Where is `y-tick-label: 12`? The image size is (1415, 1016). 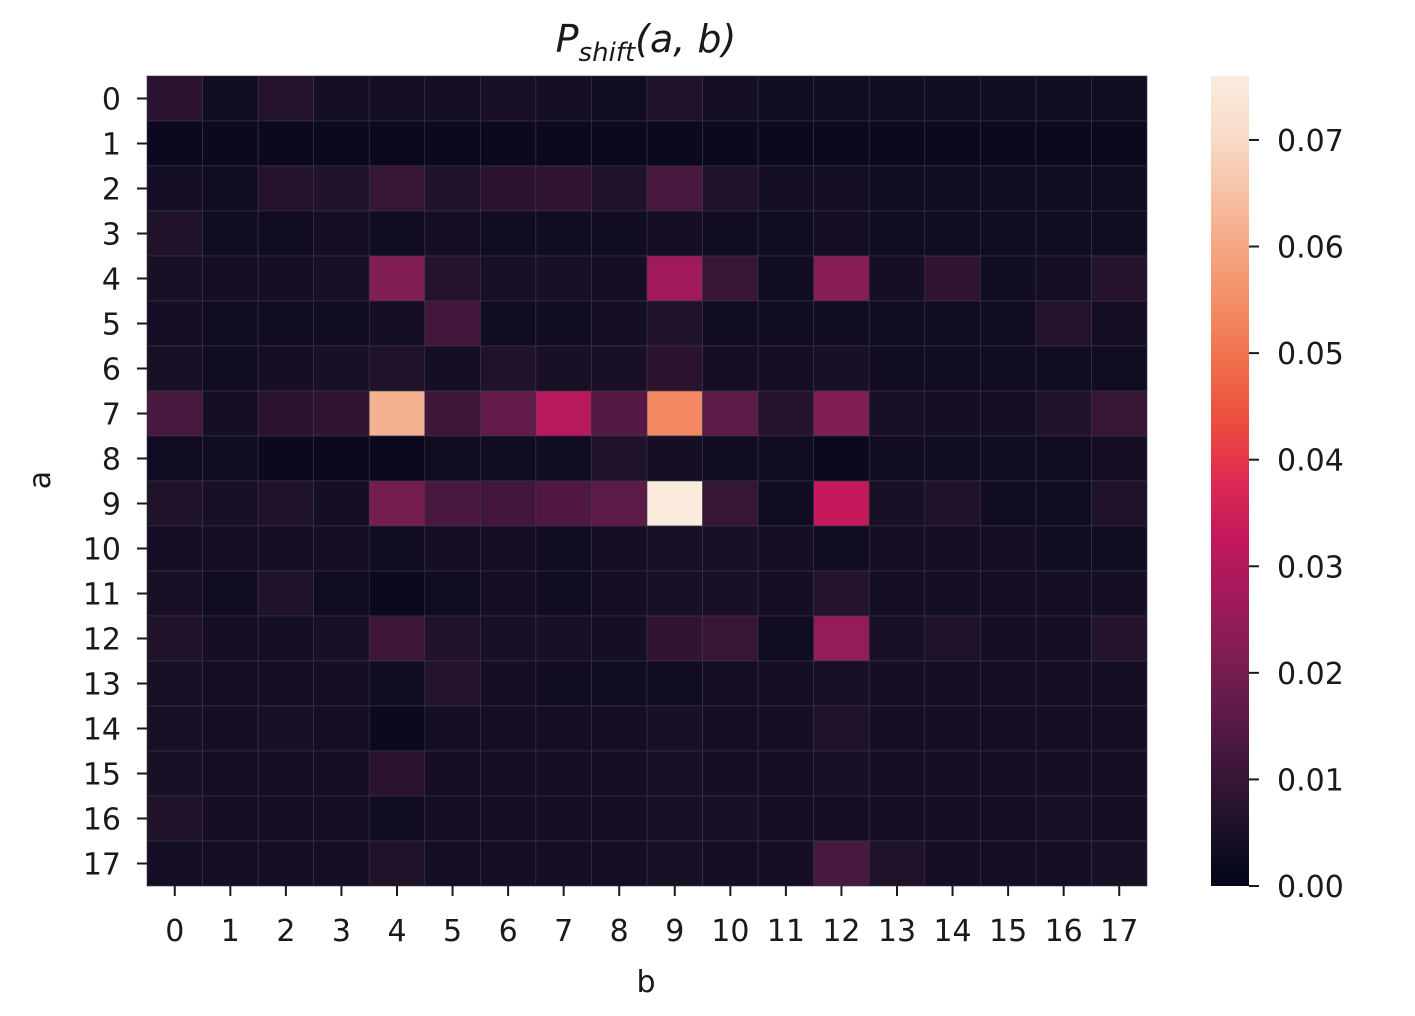 y-tick-label: 12 is located at coordinates (102, 640).